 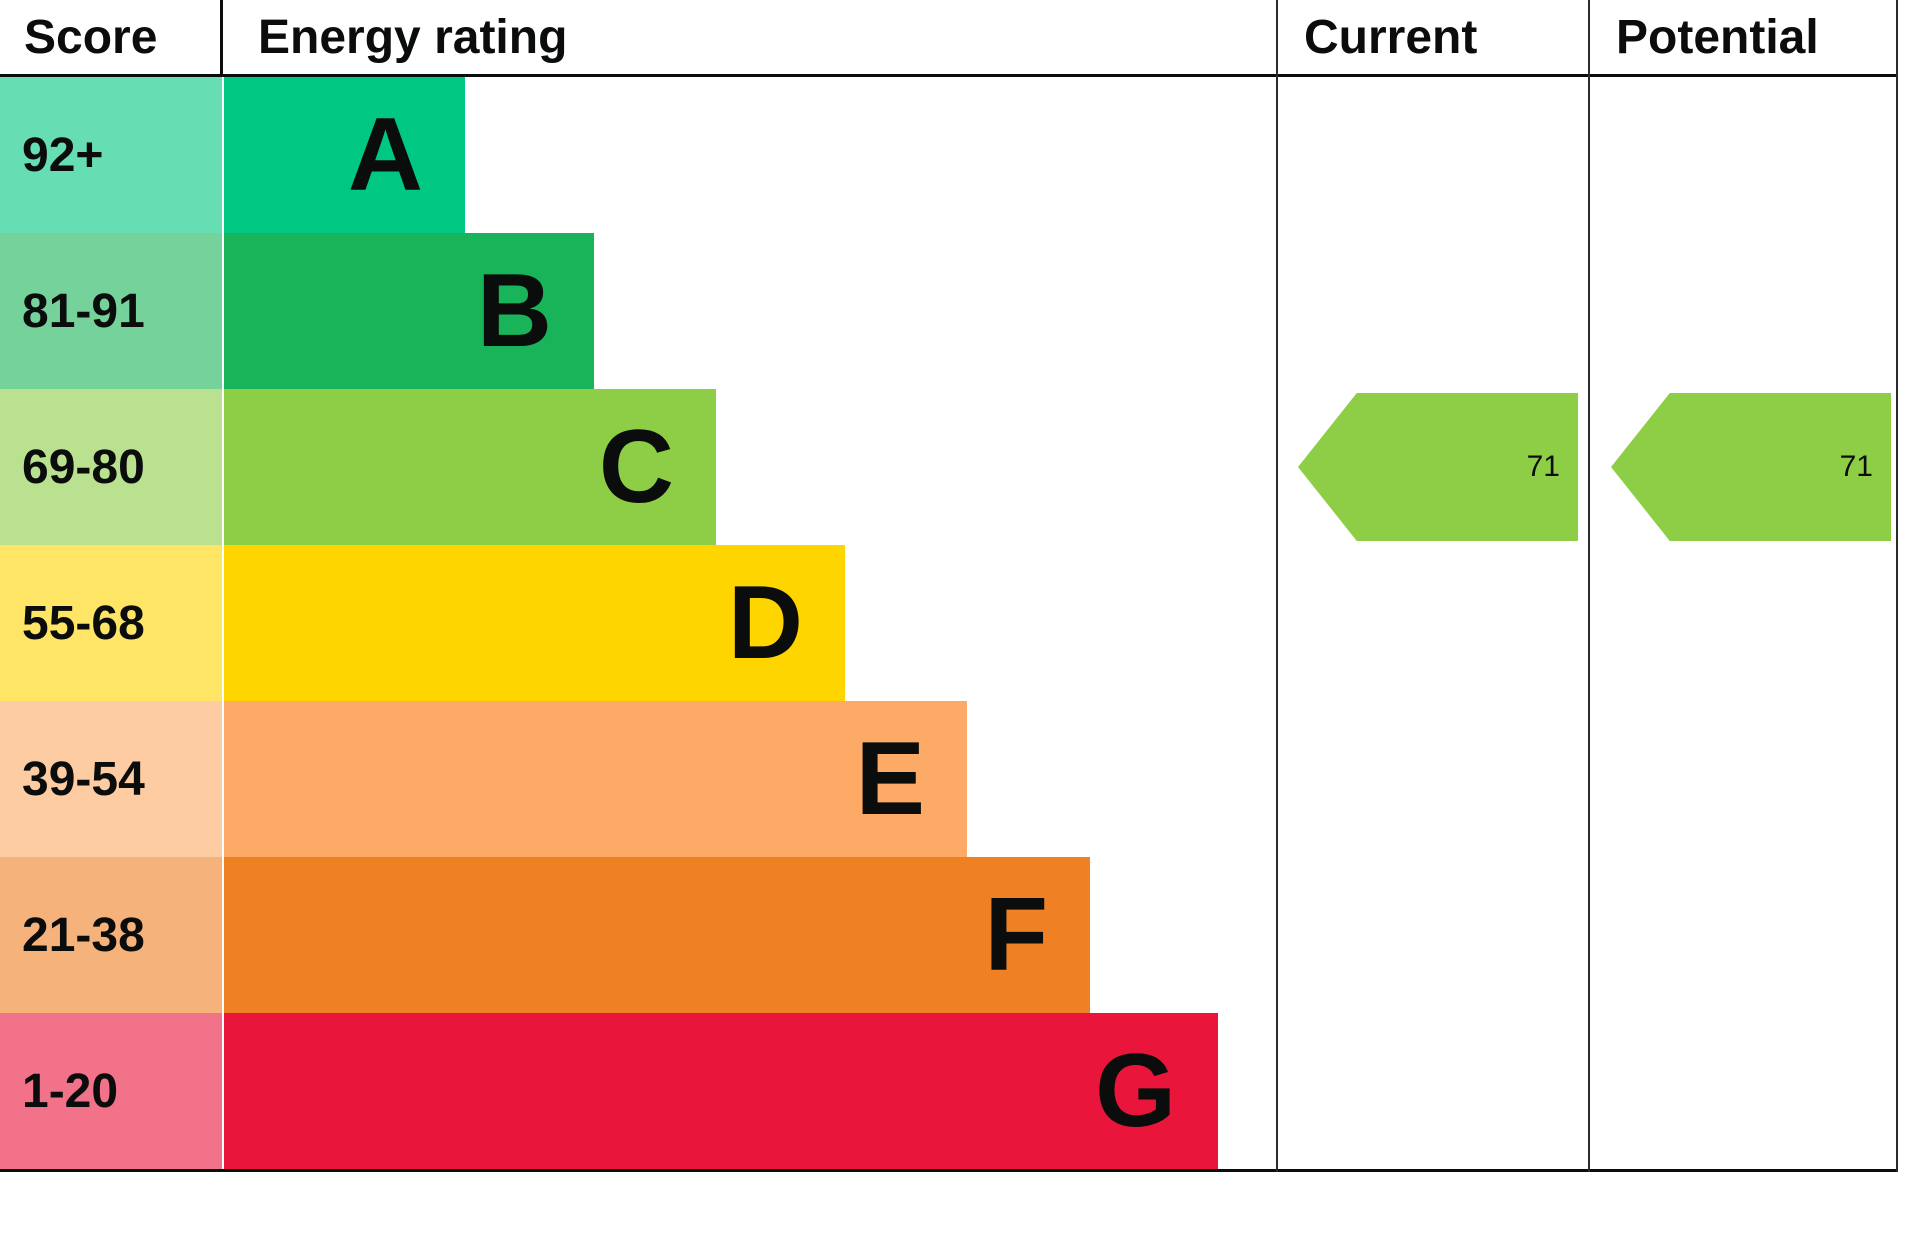 I want to click on rating-letter-a: A, so click(x=385, y=155).